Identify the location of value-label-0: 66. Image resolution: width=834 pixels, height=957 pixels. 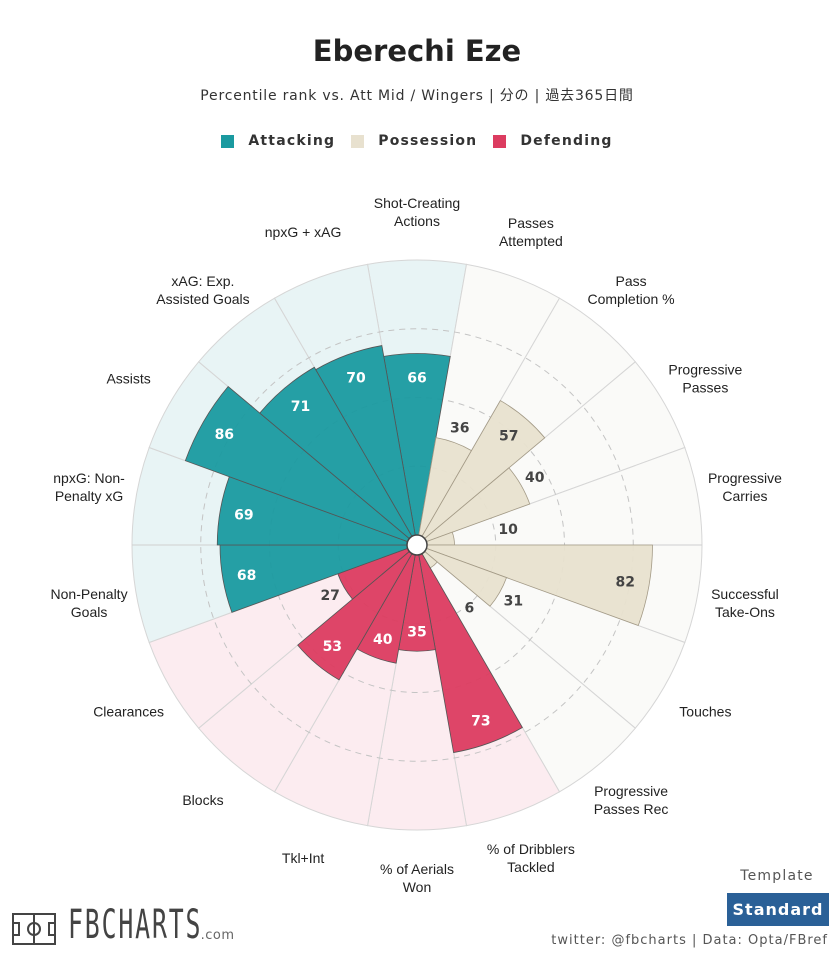
(416, 379).